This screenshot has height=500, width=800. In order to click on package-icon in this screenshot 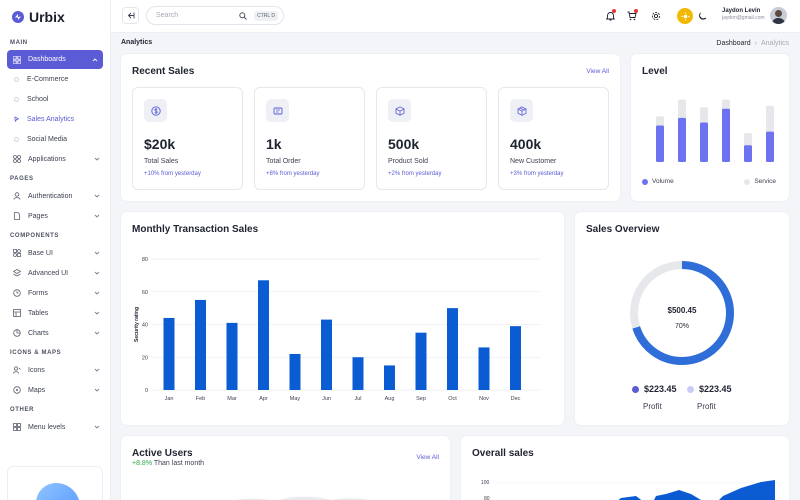, I will do `click(521, 110)`.